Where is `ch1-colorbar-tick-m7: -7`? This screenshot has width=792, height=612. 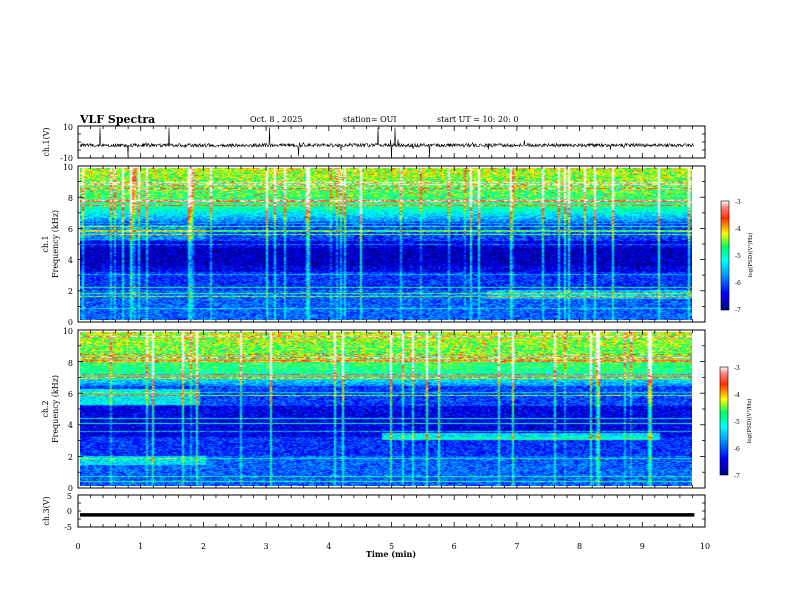
ch1-colorbar-tick-m7: -7 is located at coordinates (738, 310).